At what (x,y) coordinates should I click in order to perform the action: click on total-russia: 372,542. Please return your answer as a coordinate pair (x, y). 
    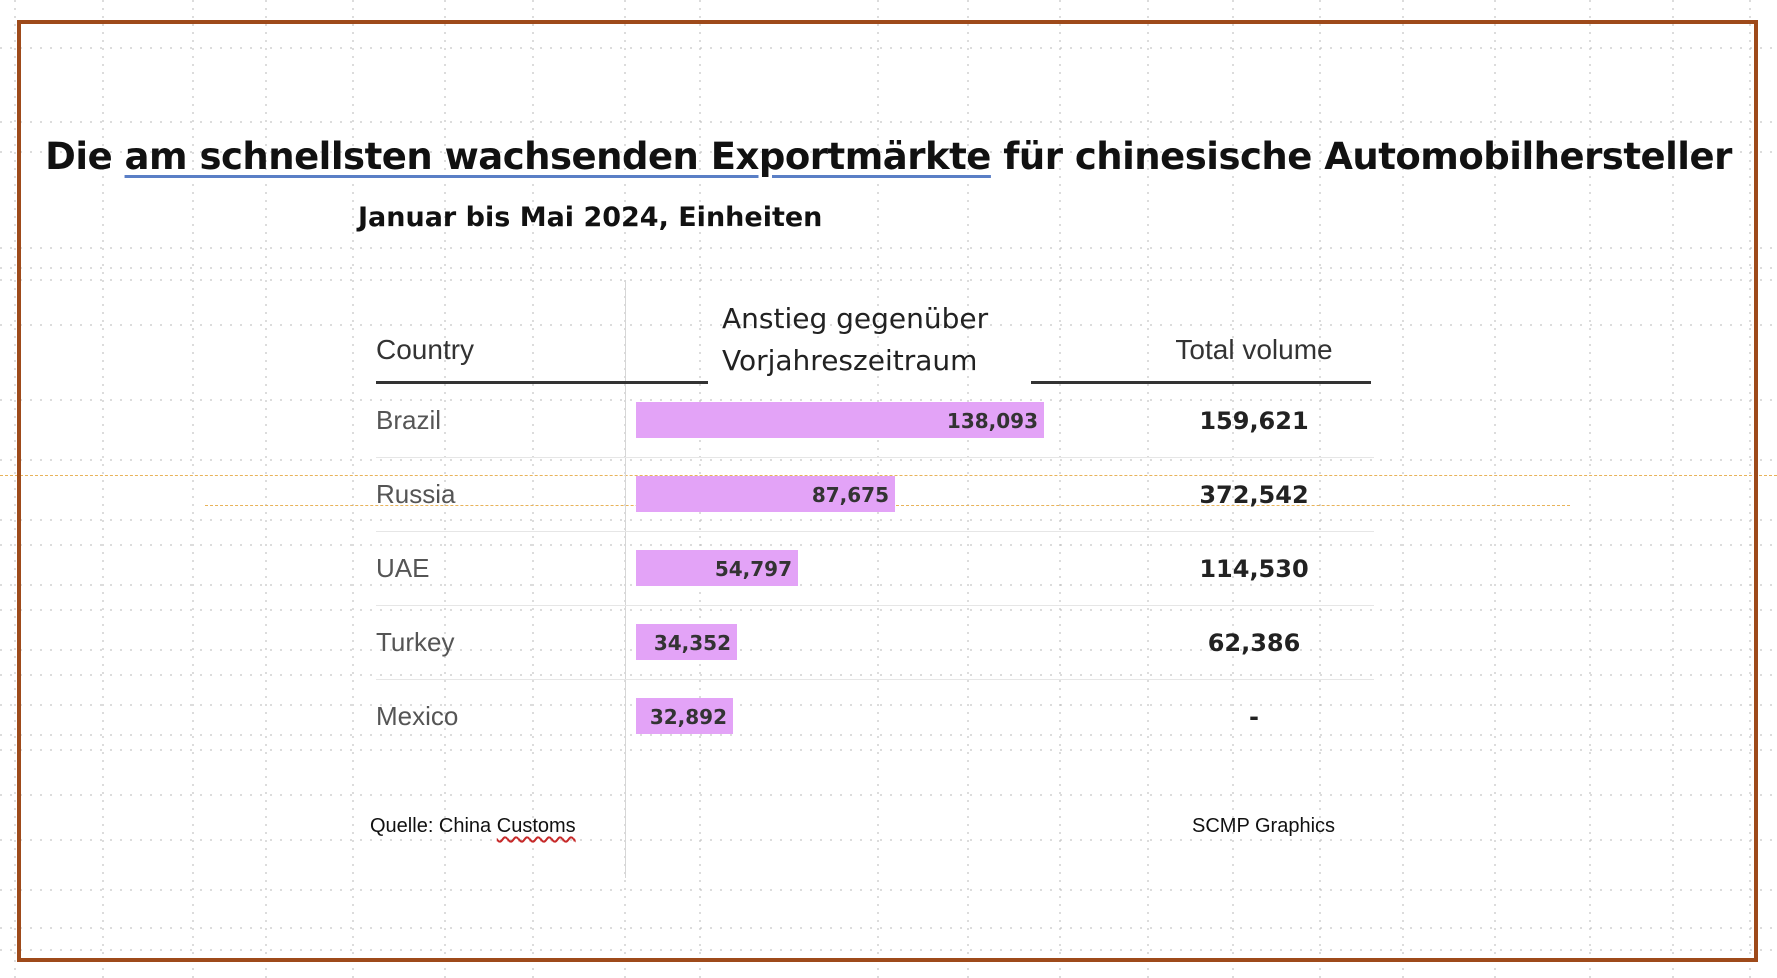
    Looking at the image, I should click on (1254, 495).